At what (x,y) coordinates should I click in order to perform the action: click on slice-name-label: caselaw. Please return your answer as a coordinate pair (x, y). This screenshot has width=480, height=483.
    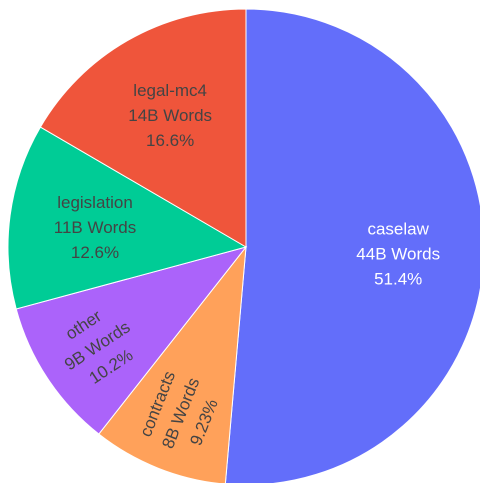
    Looking at the image, I should click on (398, 229).